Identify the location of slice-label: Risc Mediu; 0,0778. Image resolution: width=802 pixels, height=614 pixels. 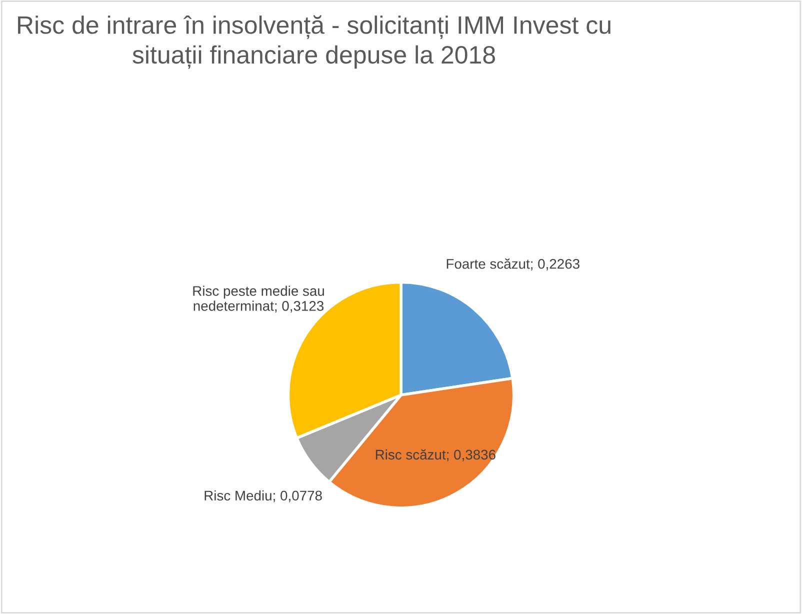
(263, 496).